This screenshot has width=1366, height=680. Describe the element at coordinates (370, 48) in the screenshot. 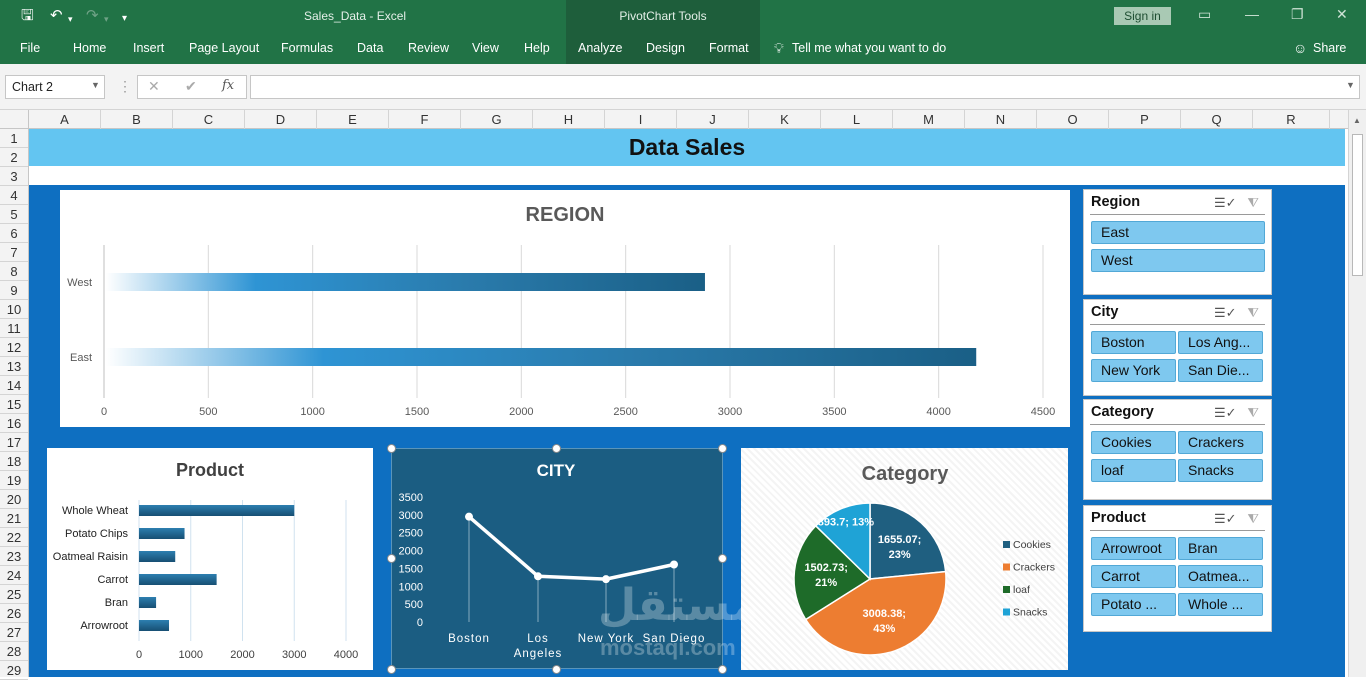

I see `tab-data: Data` at that location.